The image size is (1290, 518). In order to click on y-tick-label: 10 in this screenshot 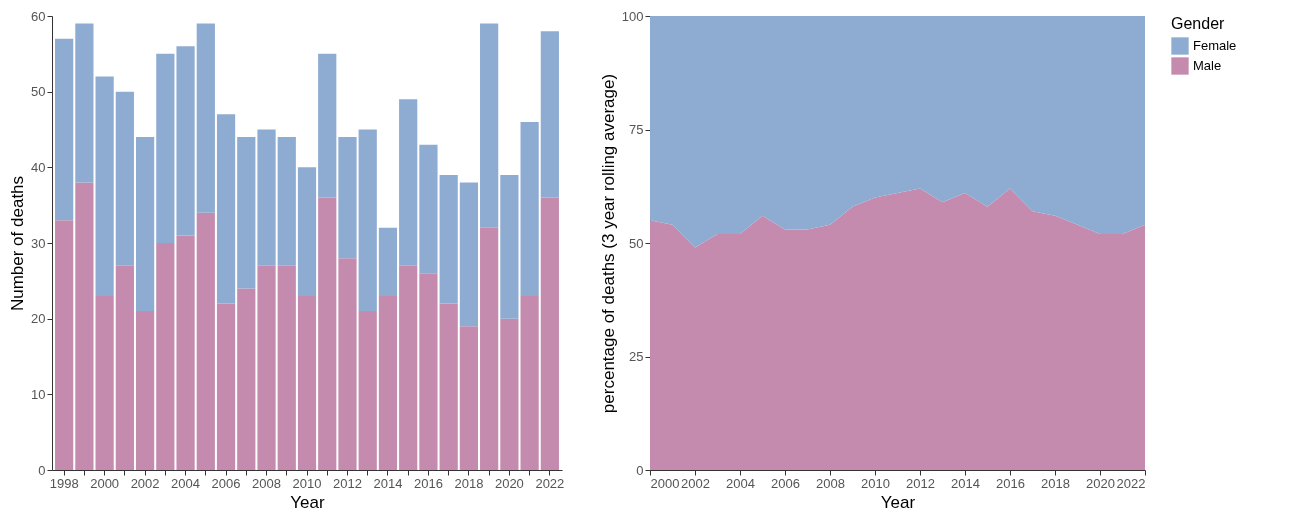, I will do `click(38, 394)`.